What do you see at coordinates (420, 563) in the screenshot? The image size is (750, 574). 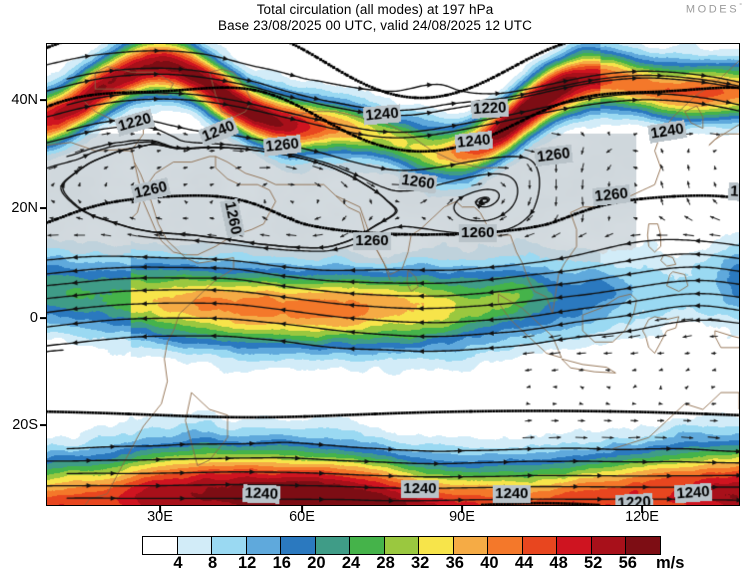 I see `colorbar-tick-32: 32` at bounding box center [420, 563].